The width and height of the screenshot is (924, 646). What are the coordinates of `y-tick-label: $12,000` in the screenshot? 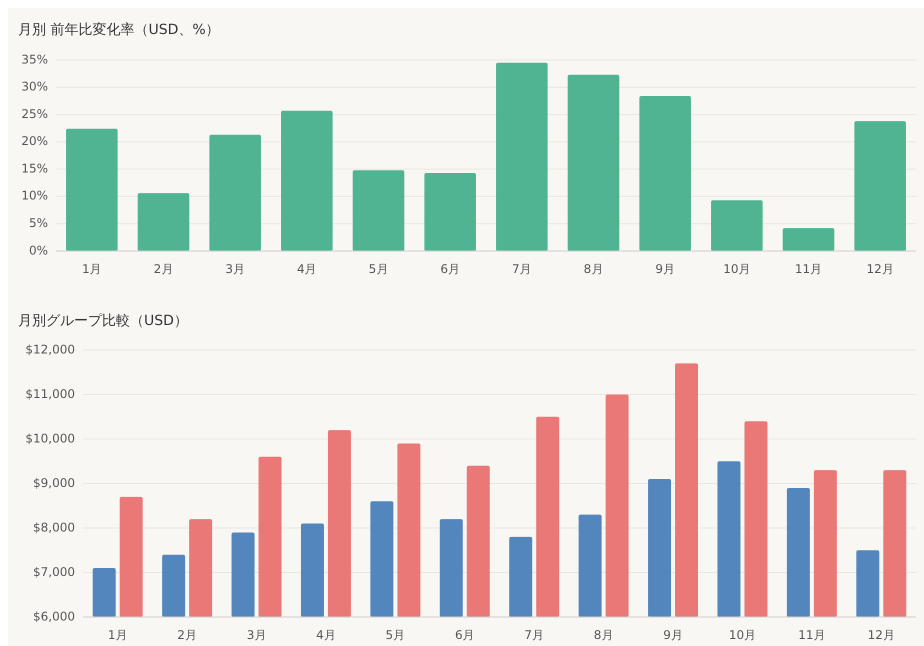 It's located at (50, 349).